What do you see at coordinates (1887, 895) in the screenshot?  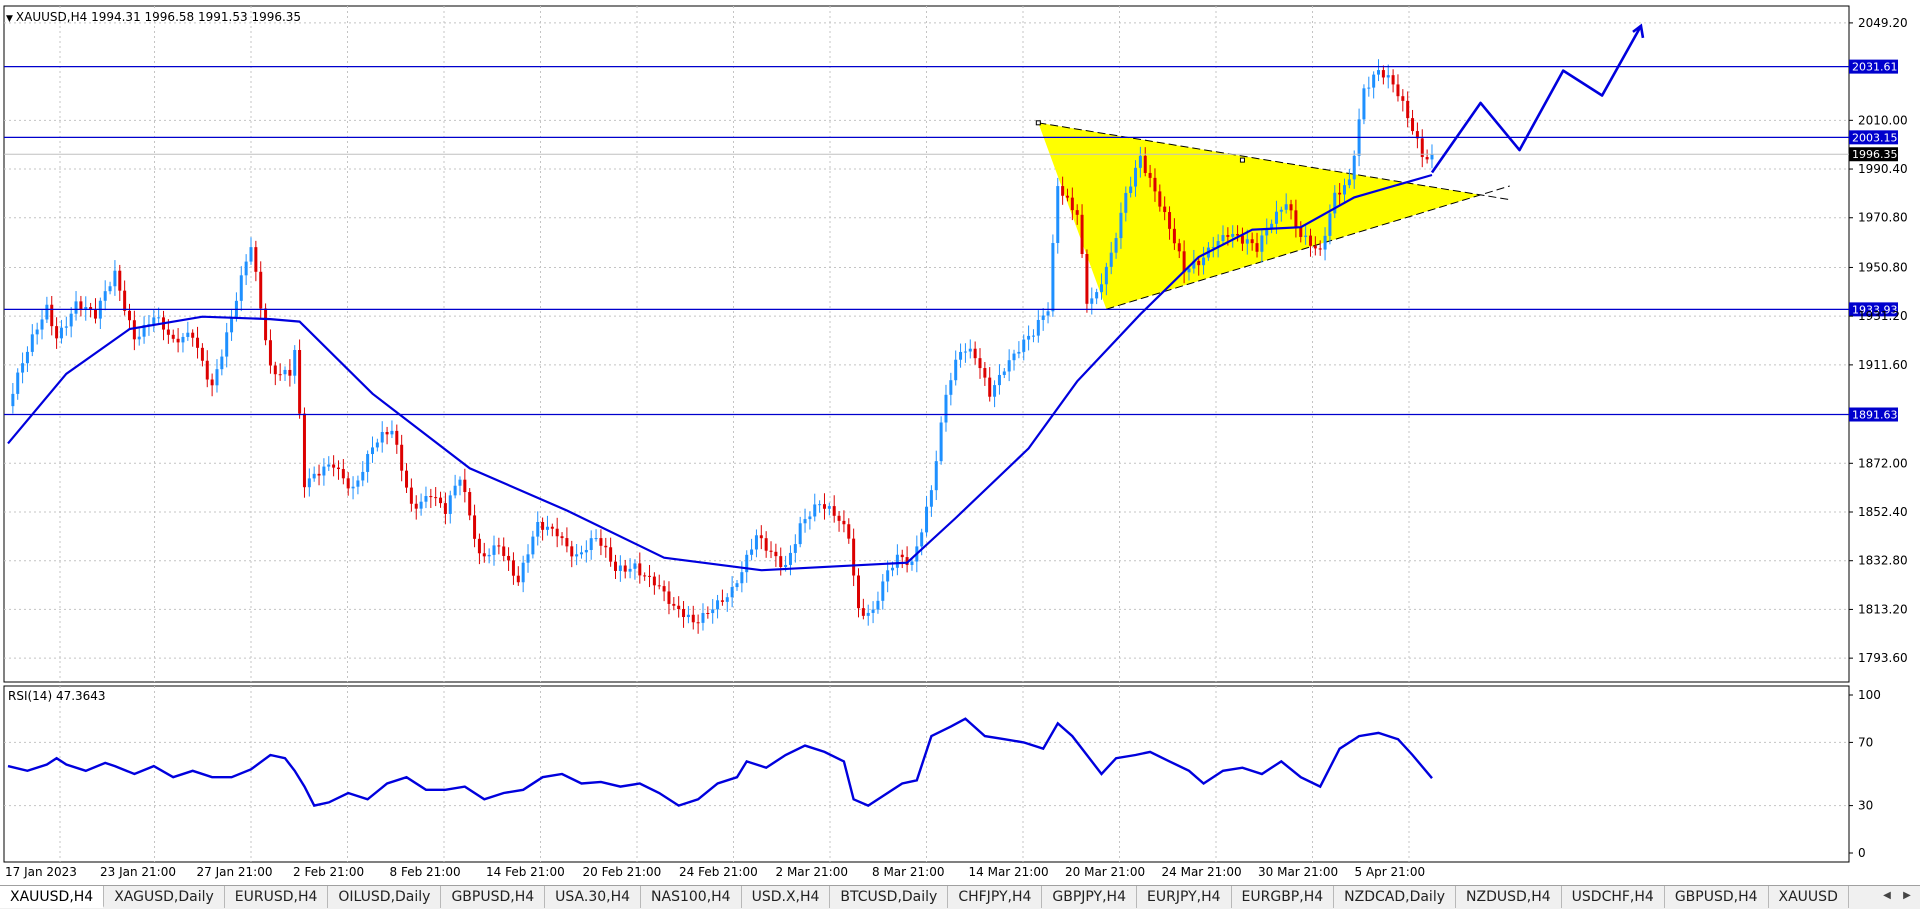 I see `tabs-scroll-left-icon: ◀` at bounding box center [1887, 895].